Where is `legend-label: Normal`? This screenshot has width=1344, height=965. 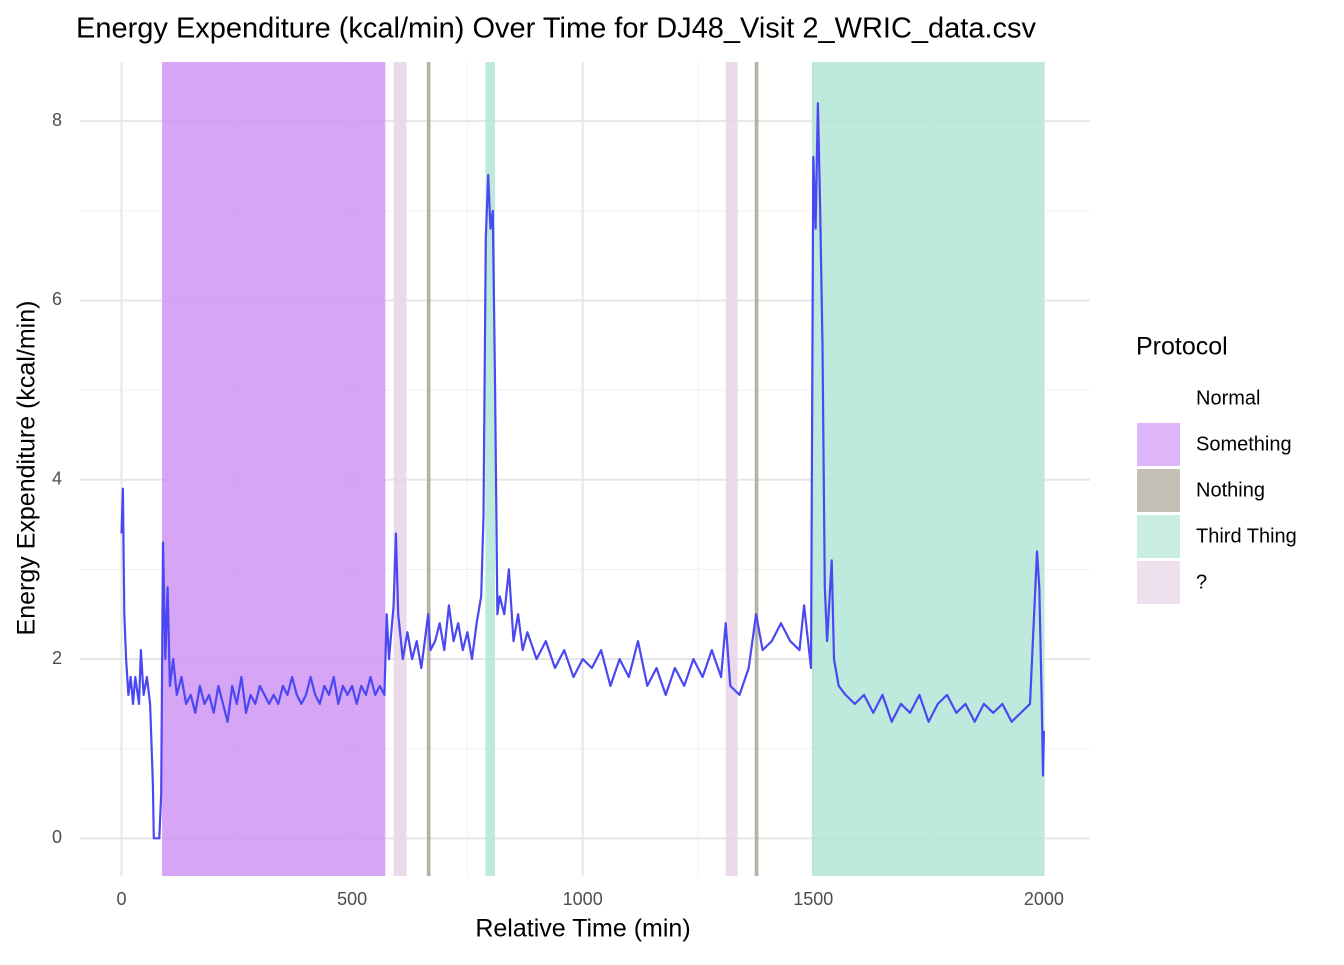
legend-label: Normal is located at coordinates (1228, 398).